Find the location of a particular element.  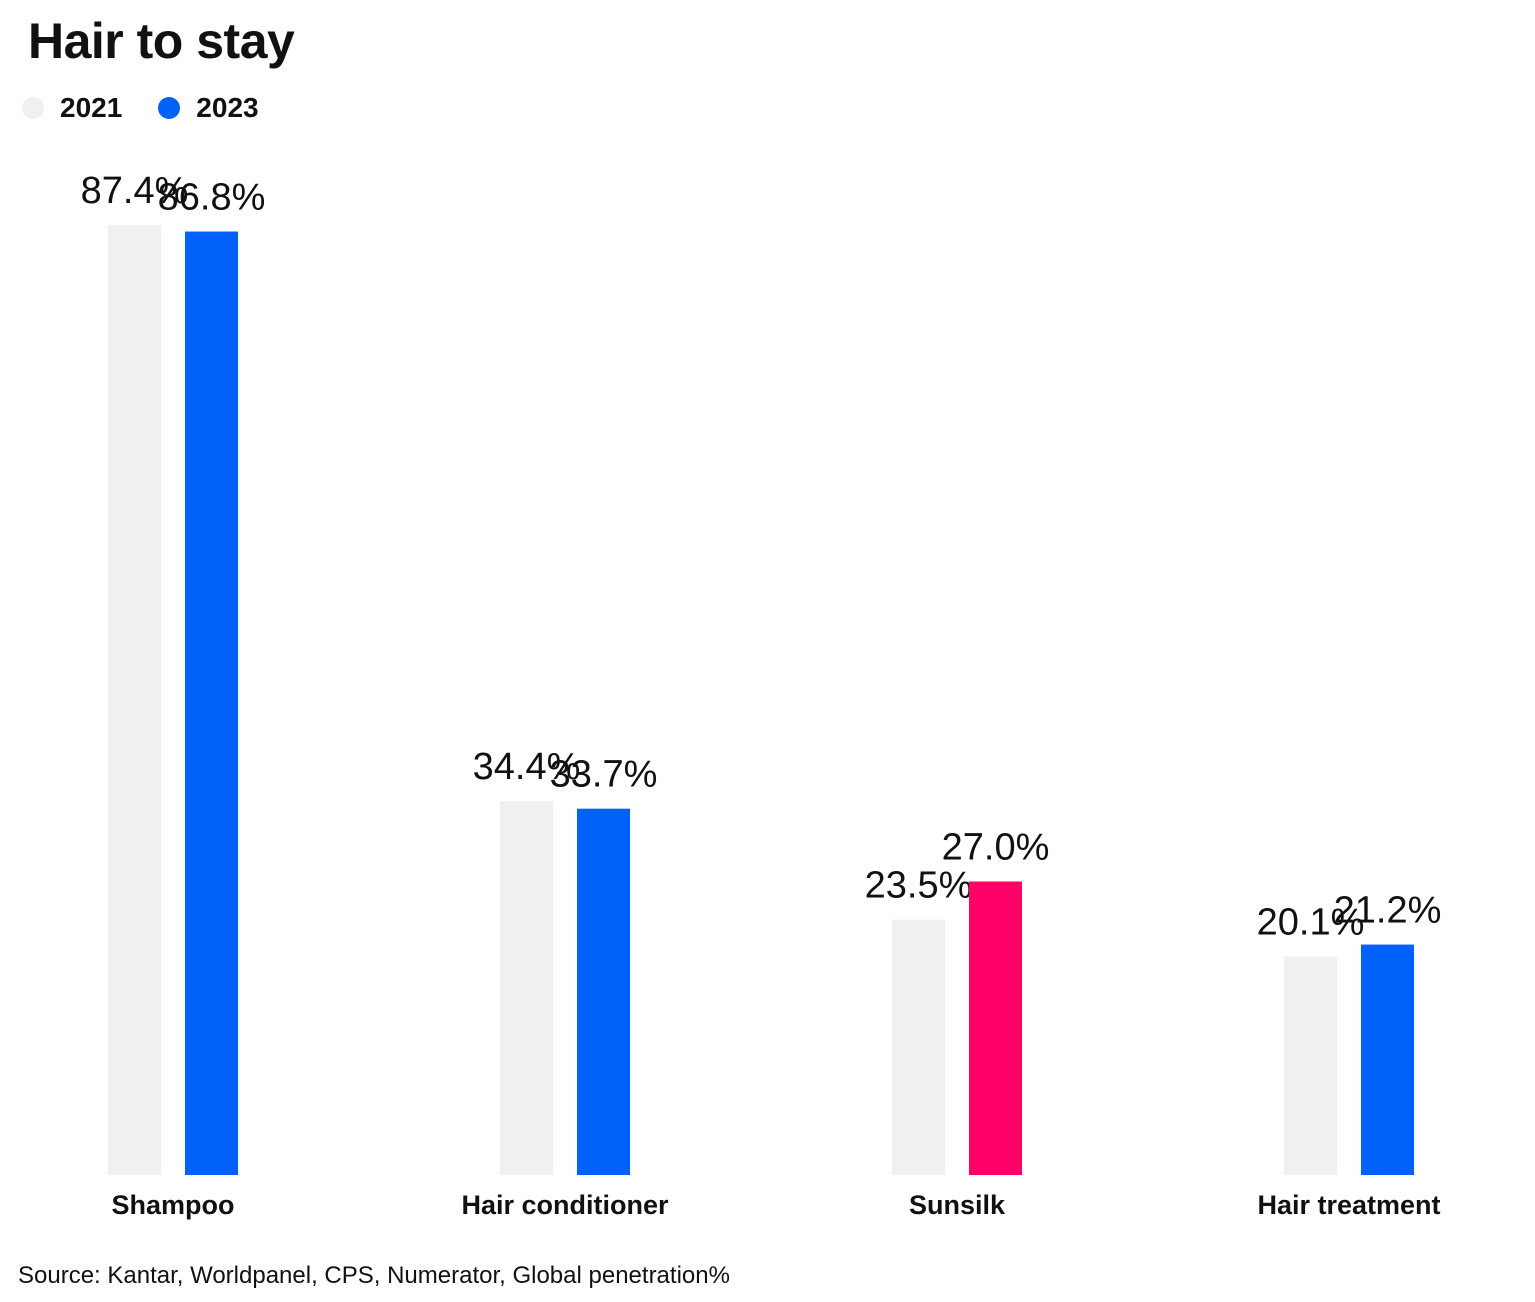

value-label-hair-conditioner-2021: 34.4% is located at coordinates (527, 767).